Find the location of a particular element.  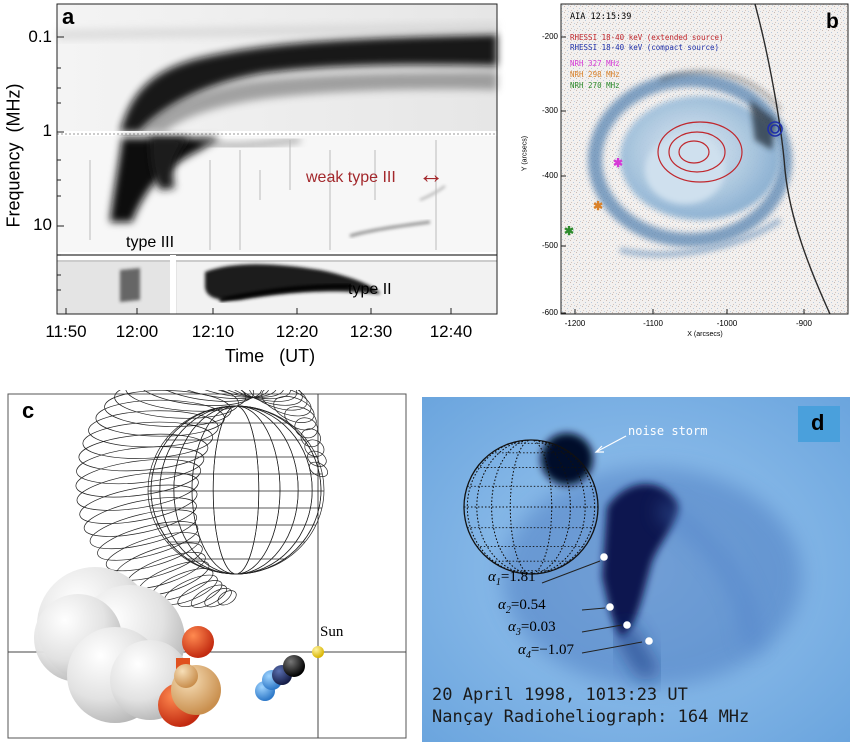

y-tick-label: -300 is located at coordinates (549, 110).